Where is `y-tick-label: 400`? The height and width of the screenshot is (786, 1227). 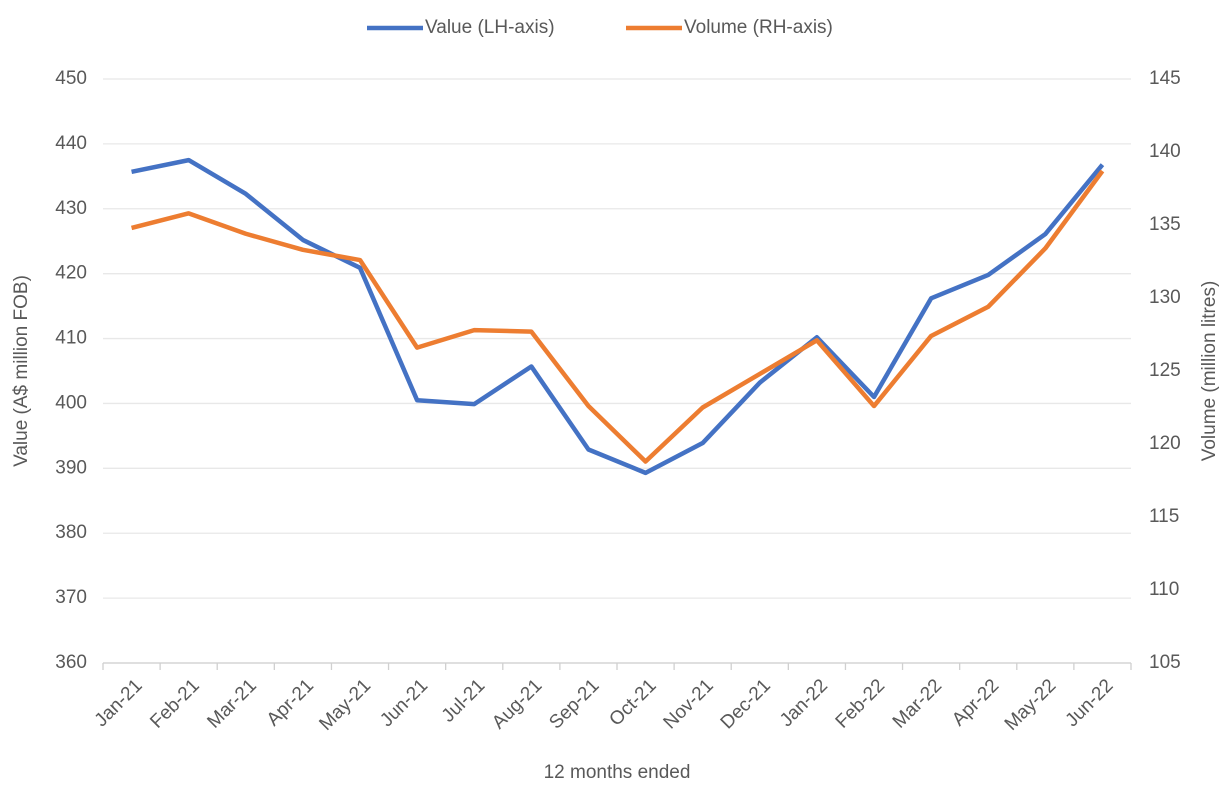
y-tick-label: 400 is located at coordinates (71, 402).